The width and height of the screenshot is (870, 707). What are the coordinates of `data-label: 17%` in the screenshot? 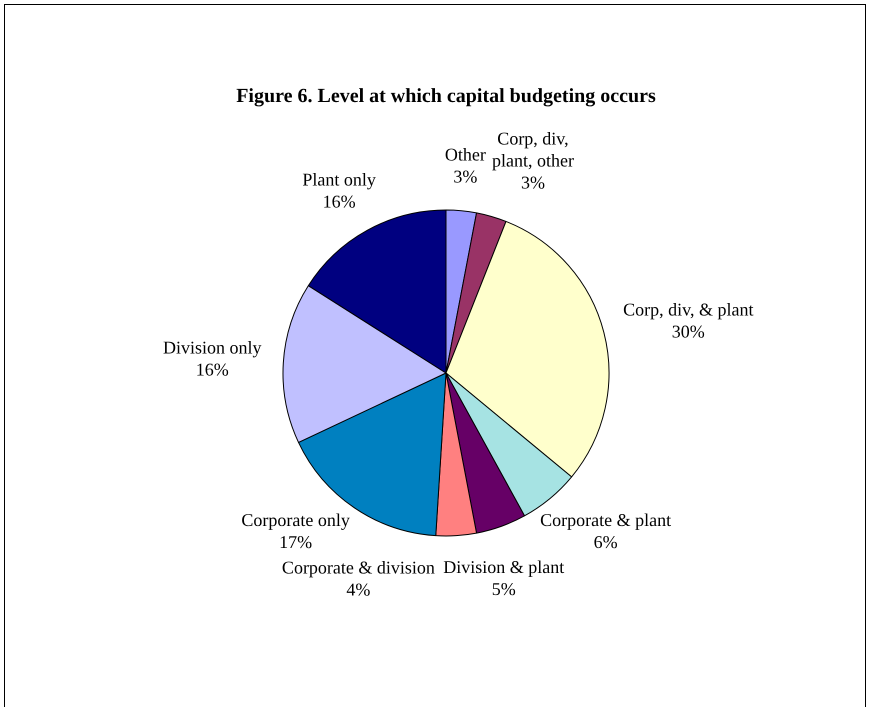 It's located at (295, 542).